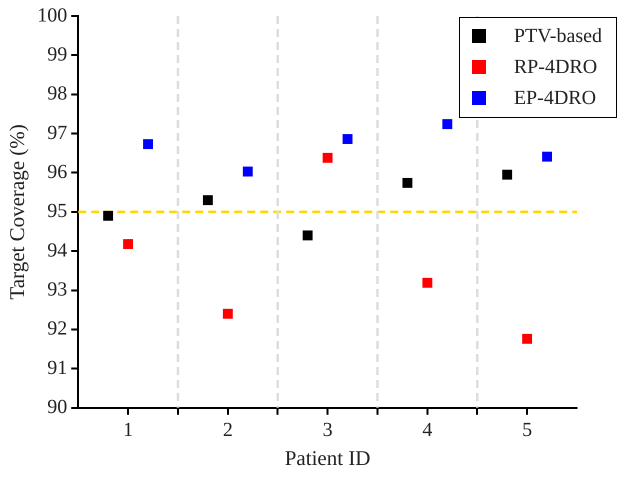 The image size is (617, 478). What do you see at coordinates (327, 430) in the screenshot?
I see `x-tick-label: 3` at bounding box center [327, 430].